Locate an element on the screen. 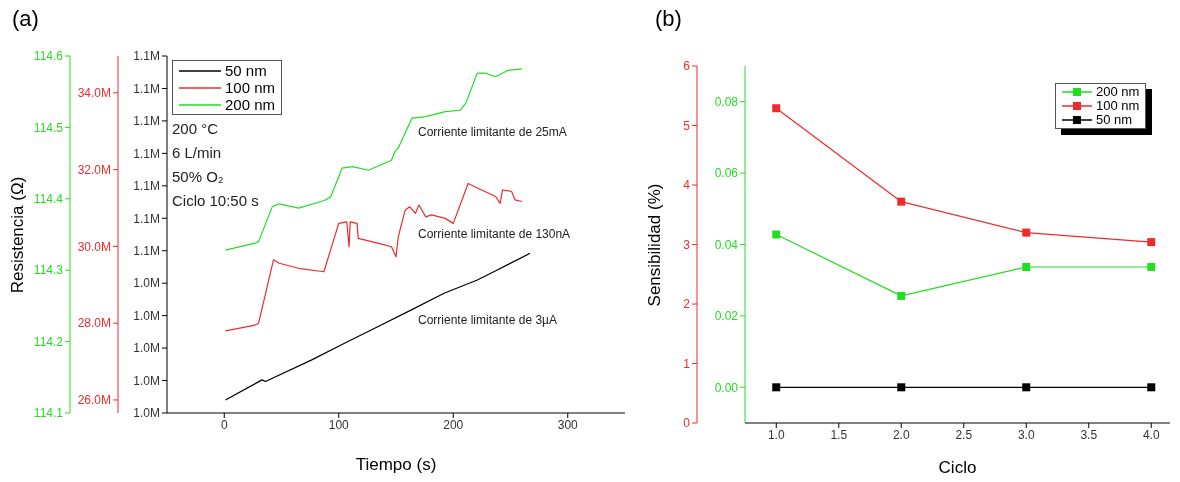 The height and width of the screenshot is (482, 1180). y2-tick-label: 30.0M is located at coordinates (94, 246).